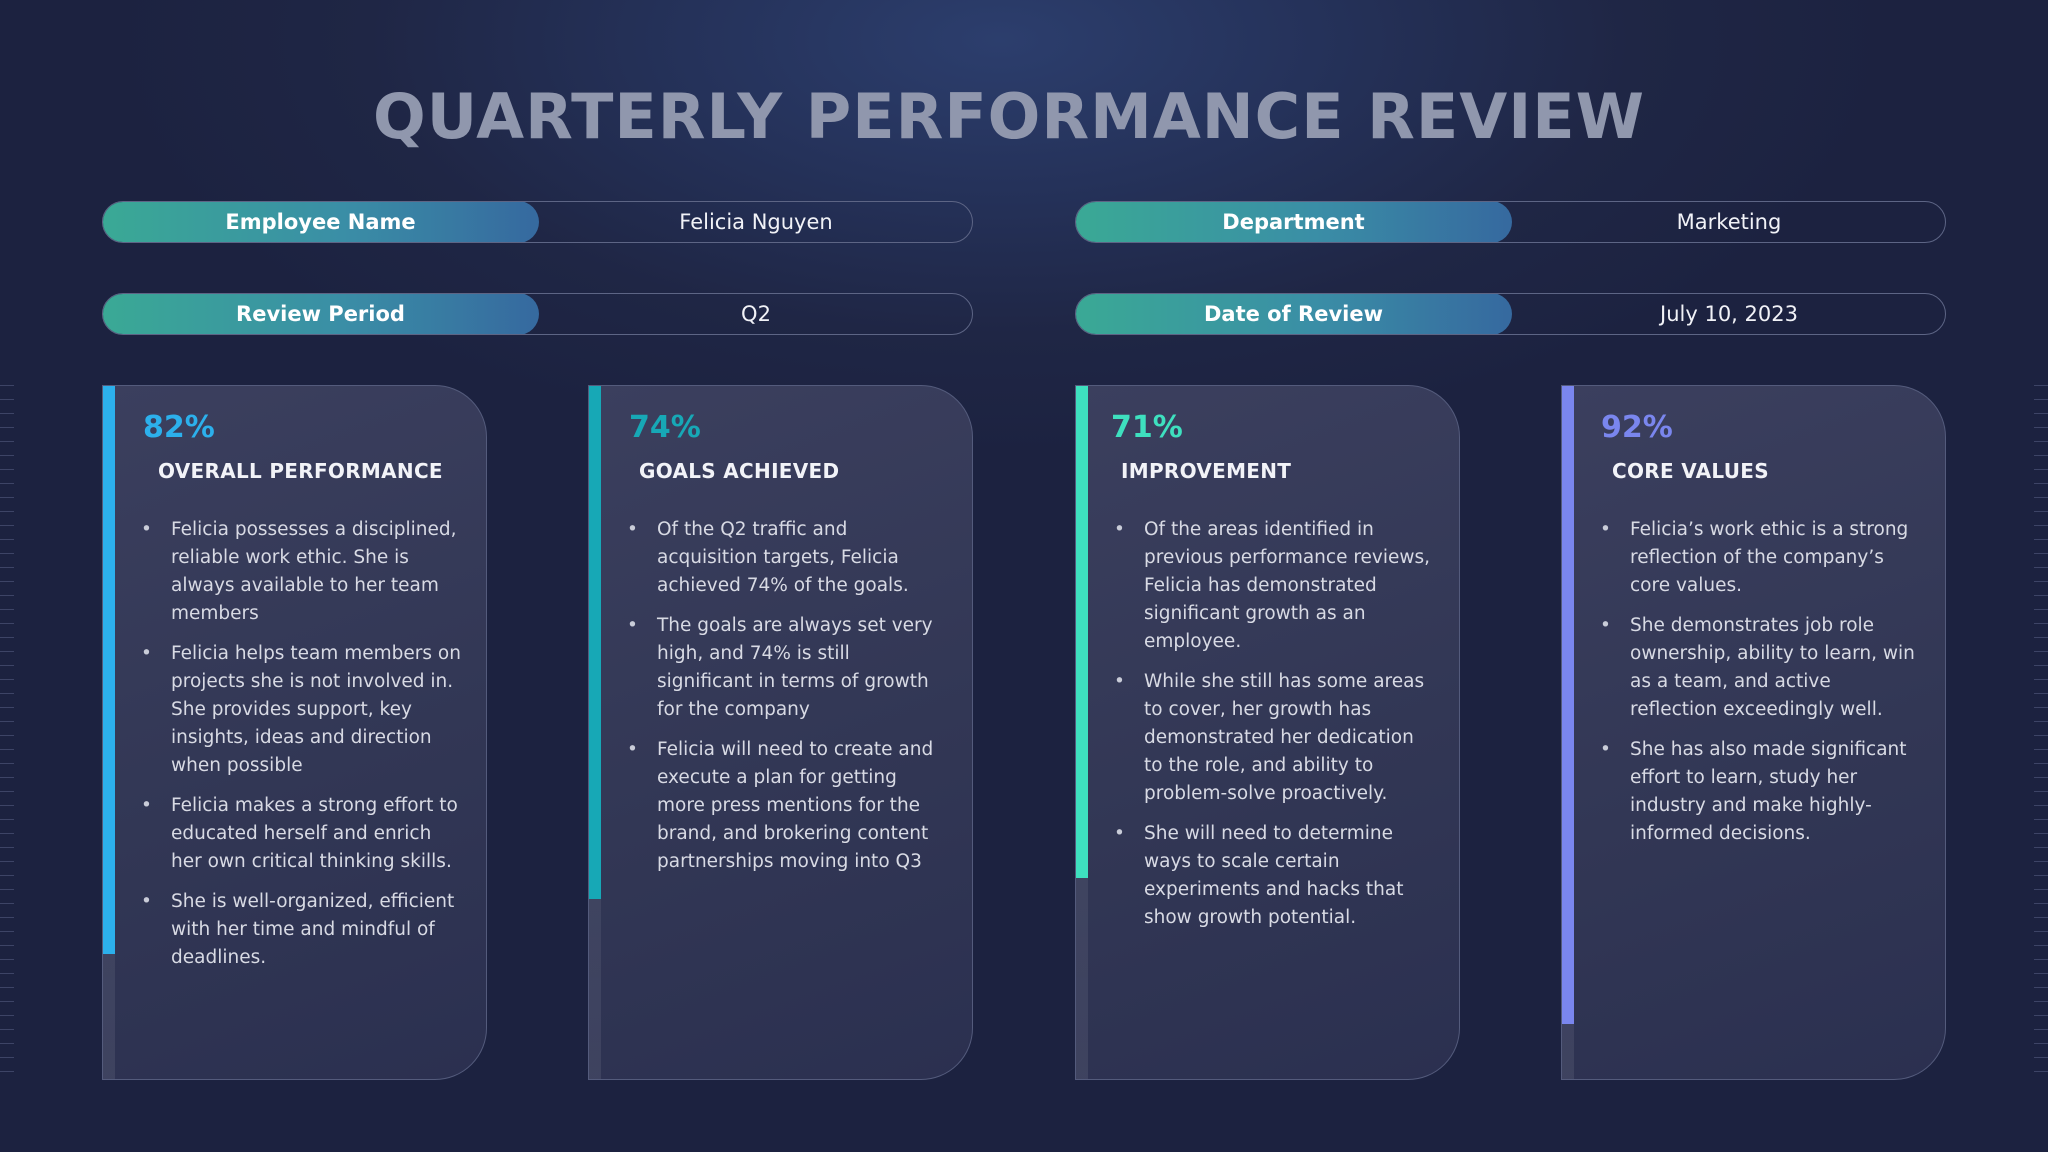 This screenshot has height=1152, width=2048. What do you see at coordinates (1729, 222) in the screenshot?
I see `field-value: Marketing` at bounding box center [1729, 222].